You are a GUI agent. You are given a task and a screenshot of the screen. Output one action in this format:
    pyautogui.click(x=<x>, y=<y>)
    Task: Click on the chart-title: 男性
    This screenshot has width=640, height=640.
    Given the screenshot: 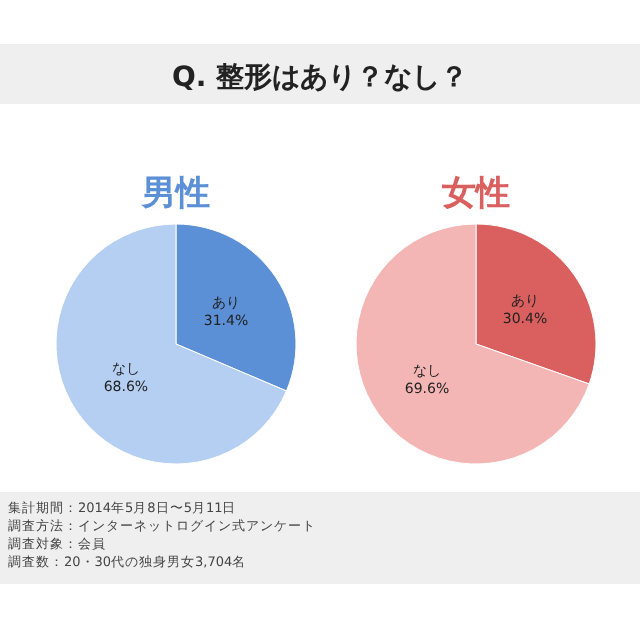 What is the action you would take?
    pyautogui.click(x=175, y=194)
    